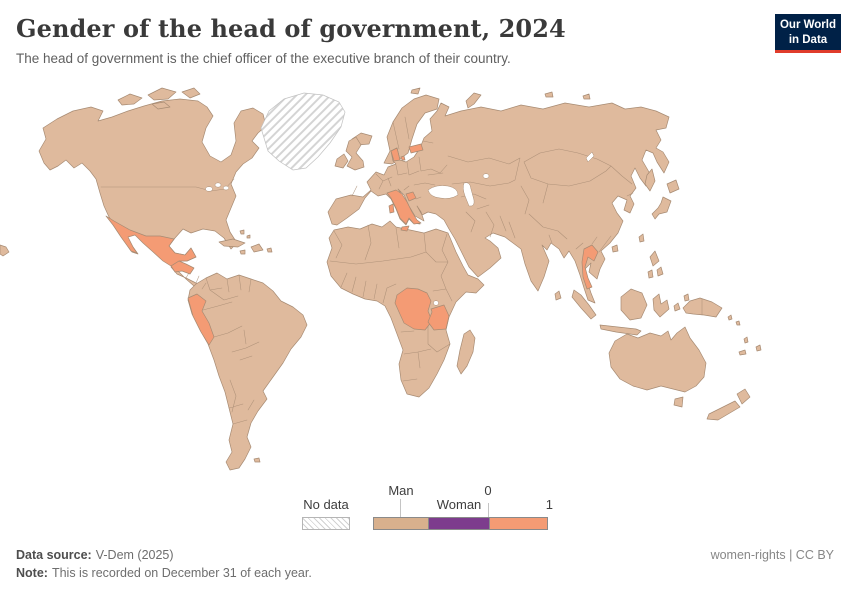 The image size is (850, 600). Describe the element at coordinates (500, 98) in the screenshot. I see `arctic-russian-islands` at that location.